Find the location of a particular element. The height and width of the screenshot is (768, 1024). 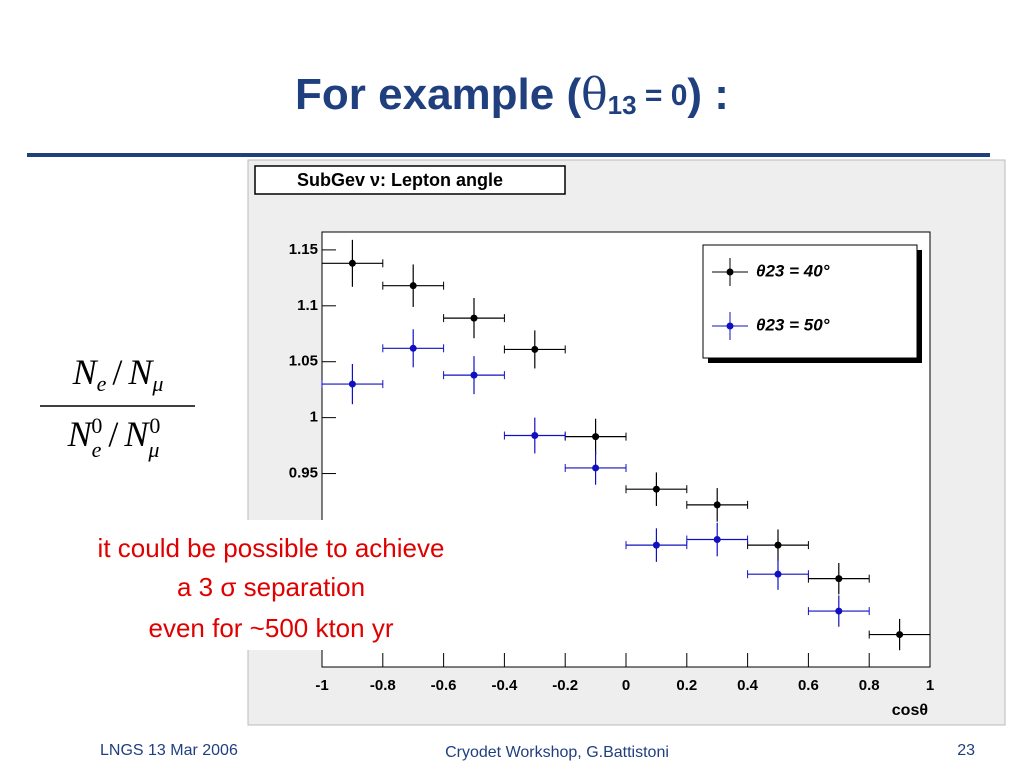

x-tick-label: -0.2 is located at coordinates (565, 685).